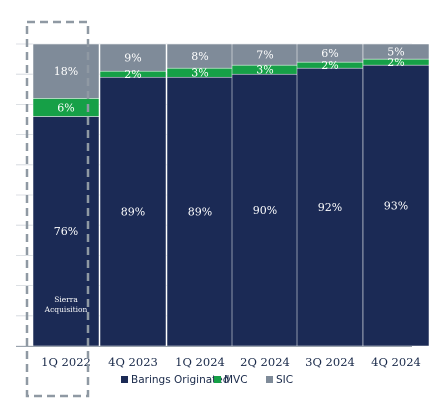 This screenshot has width=430, height=409. What do you see at coordinates (180, 380) in the screenshot?
I see `legend-label: Barings Originated` at bounding box center [180, 380].